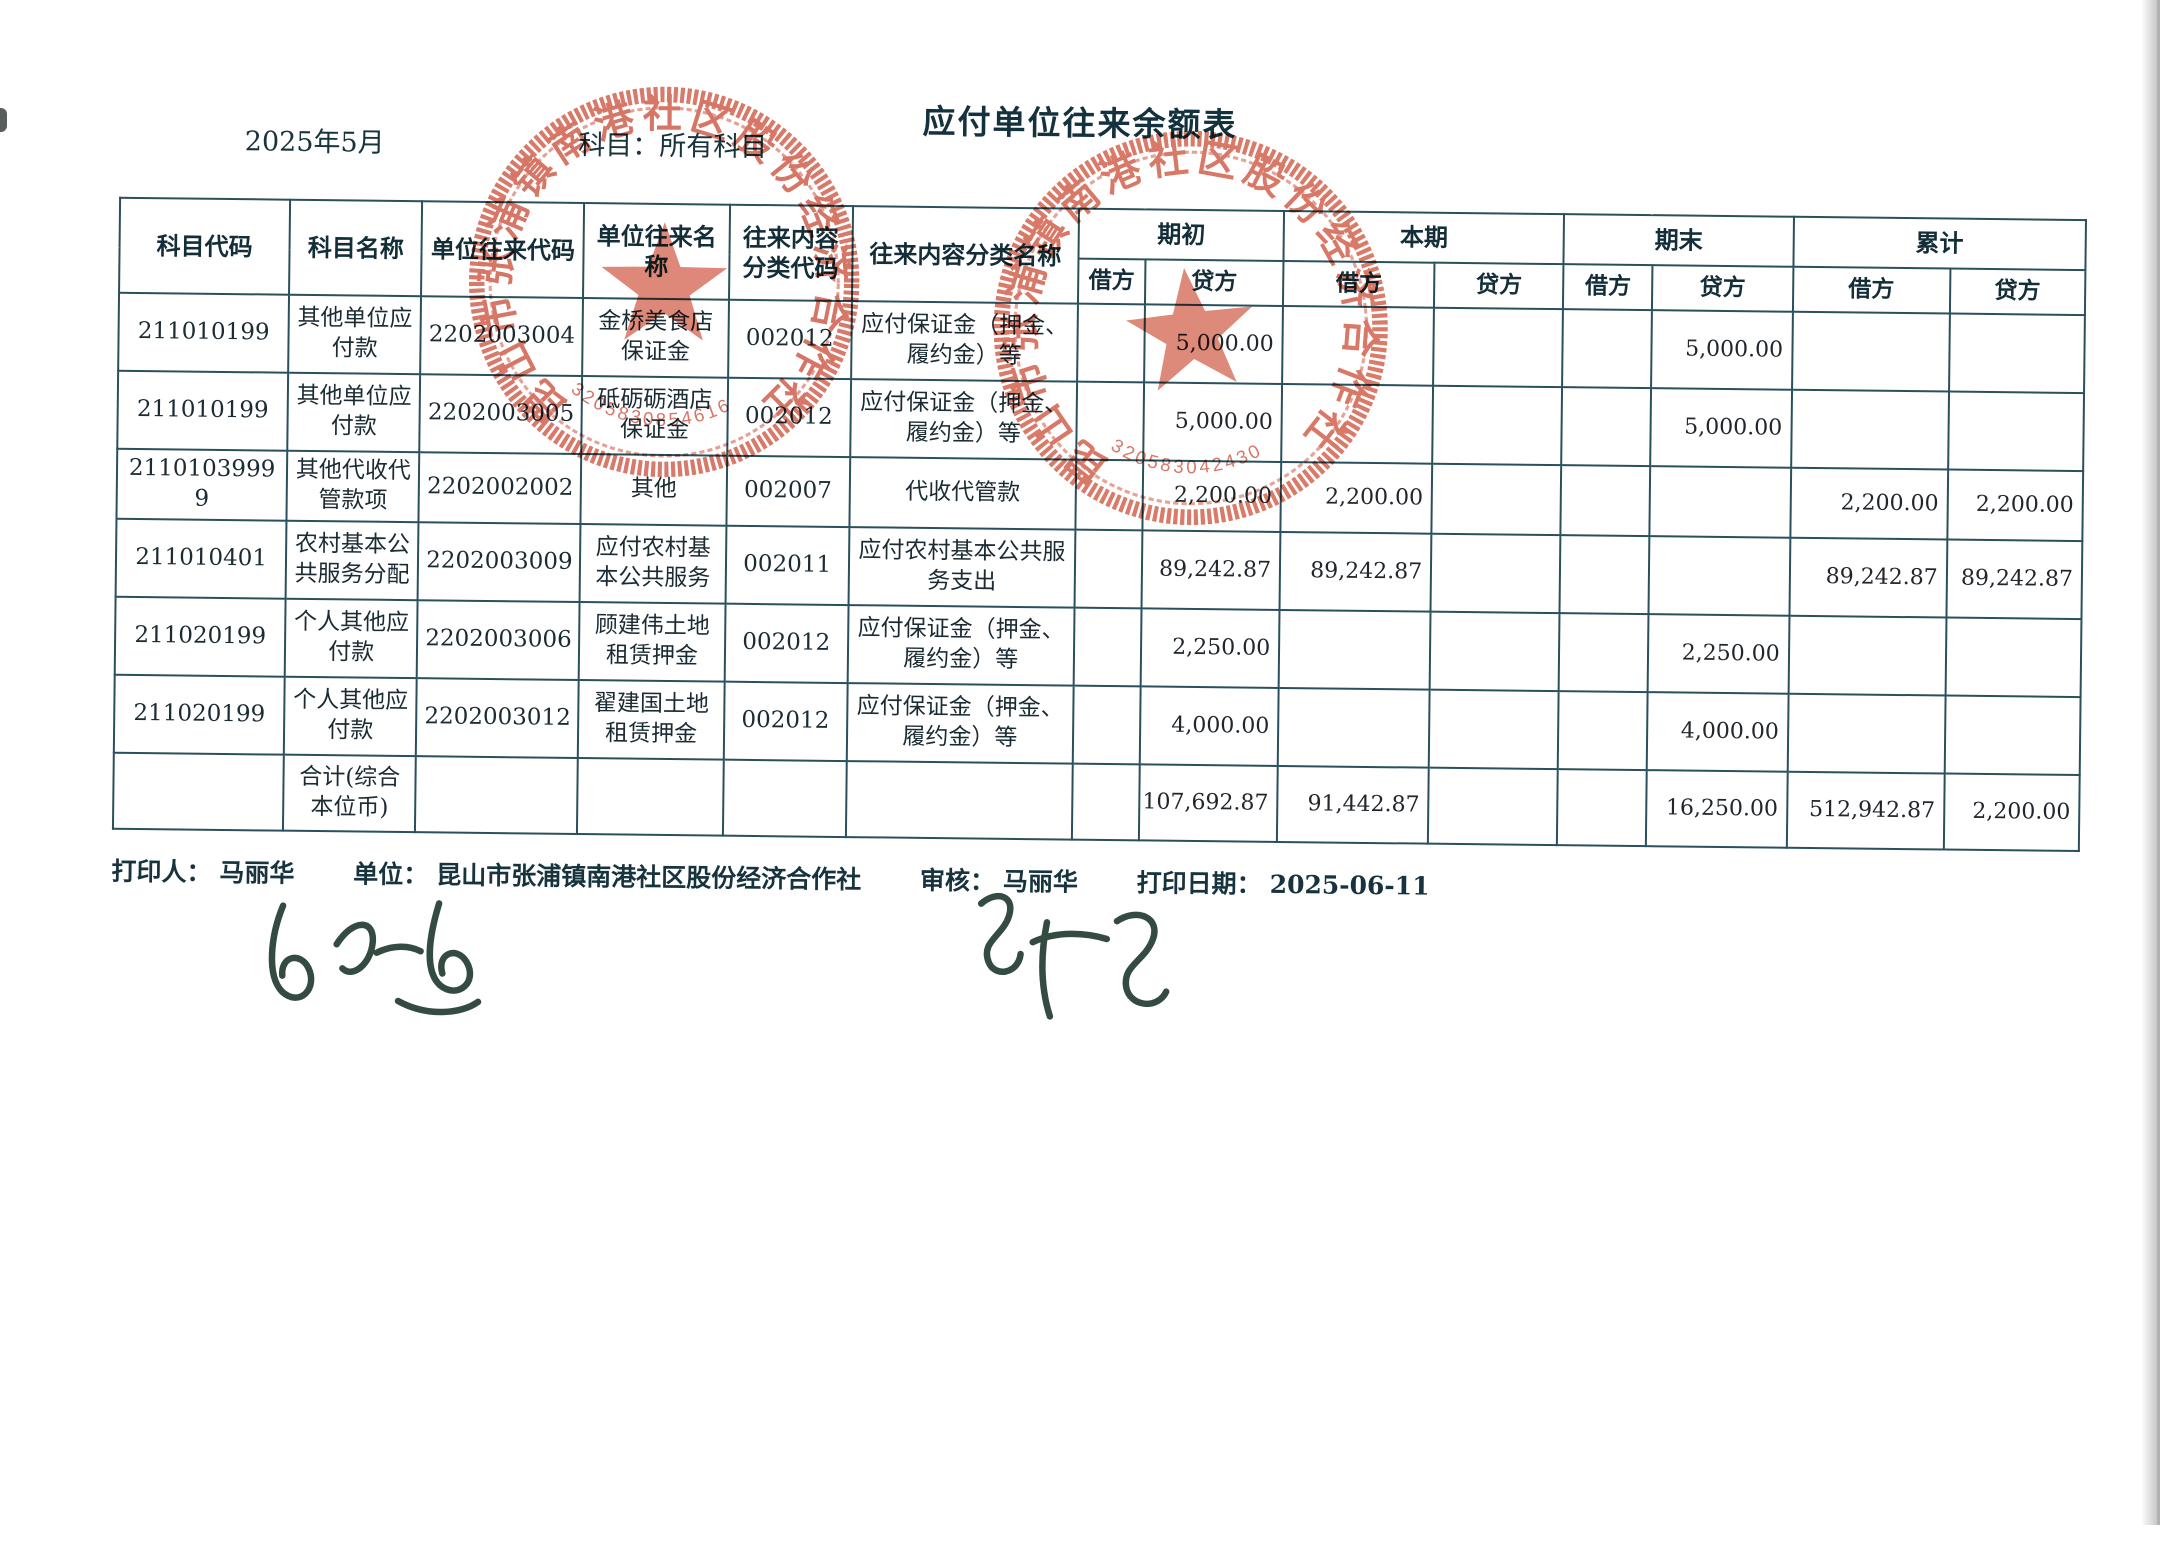 The width and height of the screenshot is (2160, 1548). I want to click on sub-header-current-credit: 贷方, so click(1499, 286).